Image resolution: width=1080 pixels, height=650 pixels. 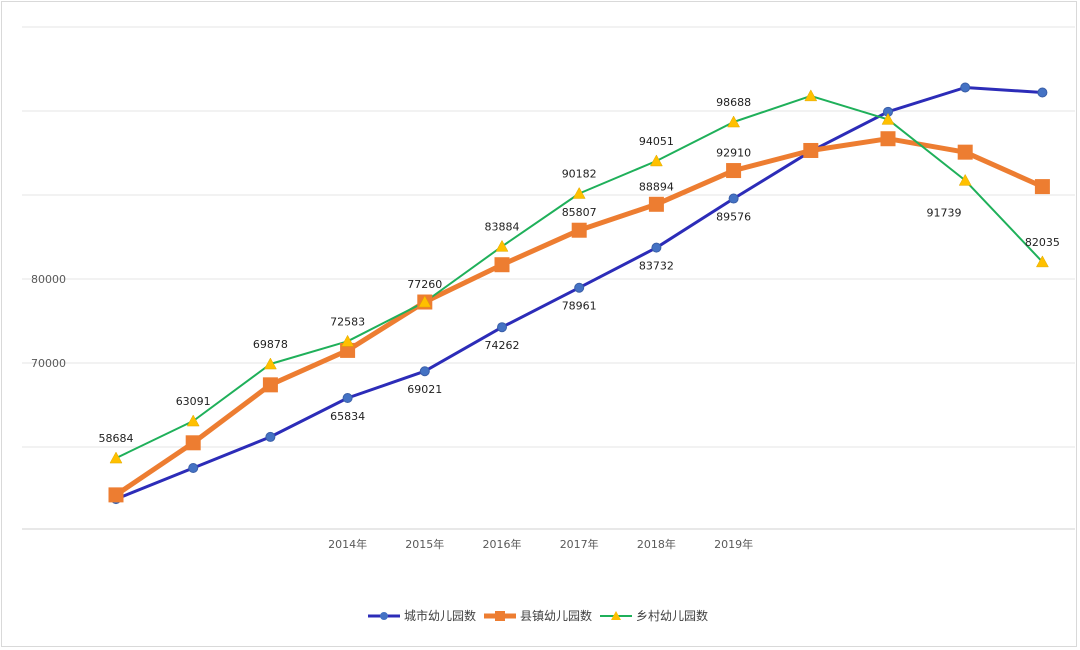 I want to click on data-label: 74262, so click(x=502, y=345).